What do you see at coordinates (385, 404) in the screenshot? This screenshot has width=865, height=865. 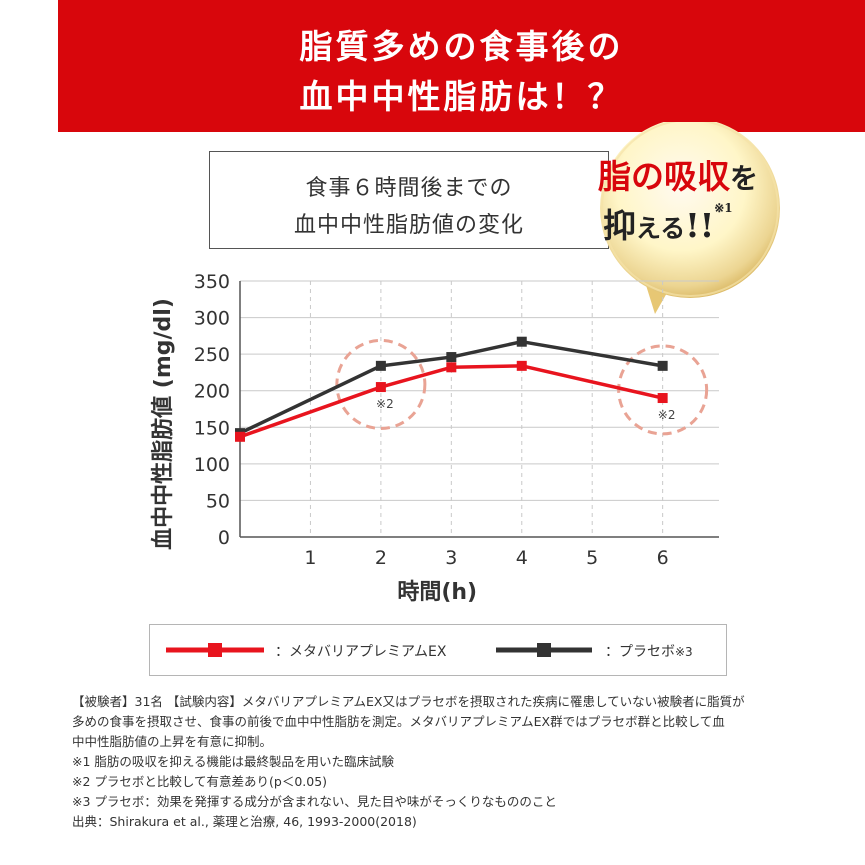 I see `significance-note-1: ※2` at bounding box center [385, 404].